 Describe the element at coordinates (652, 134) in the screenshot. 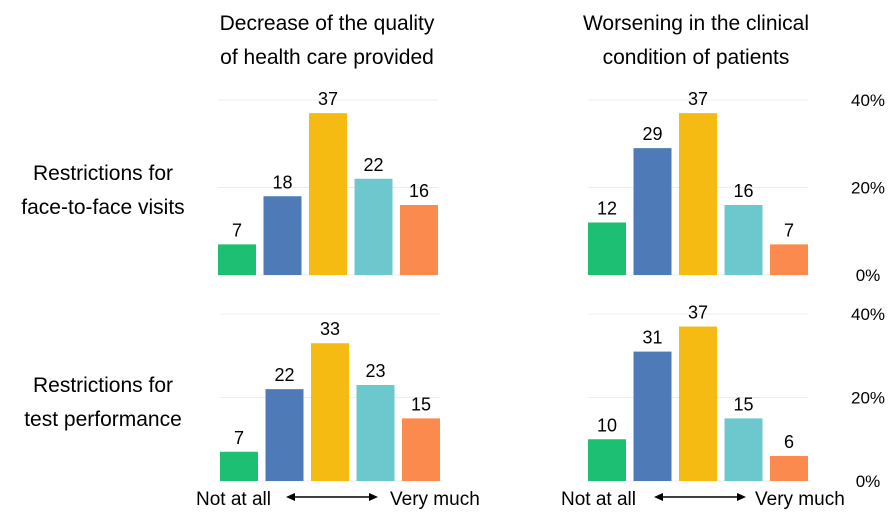

I see `bar-value-label: 29` at that location.